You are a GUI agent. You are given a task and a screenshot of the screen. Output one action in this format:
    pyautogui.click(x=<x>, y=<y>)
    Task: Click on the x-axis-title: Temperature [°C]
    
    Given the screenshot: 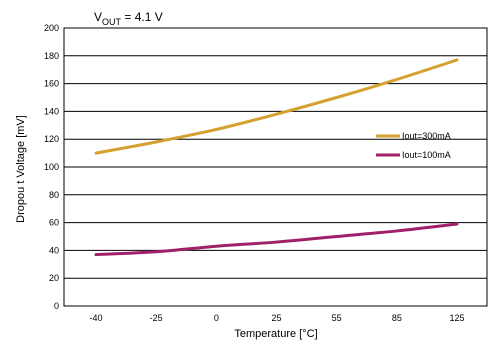 What is the action you would take?
    pyautogui.click(x=275, y=334)
    